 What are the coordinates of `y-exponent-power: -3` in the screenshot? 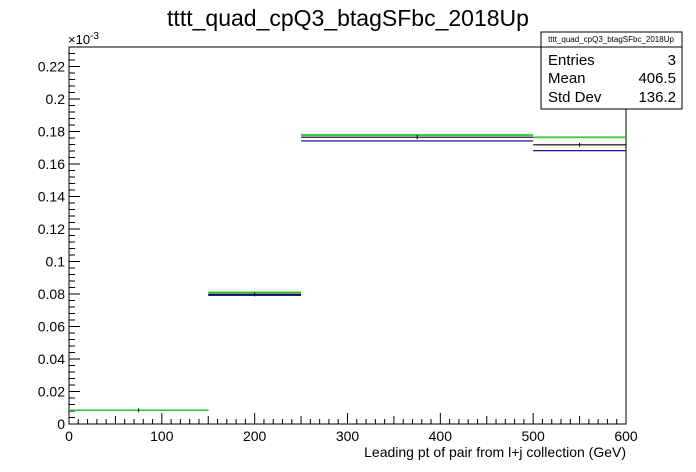 It's located at (94, 36).